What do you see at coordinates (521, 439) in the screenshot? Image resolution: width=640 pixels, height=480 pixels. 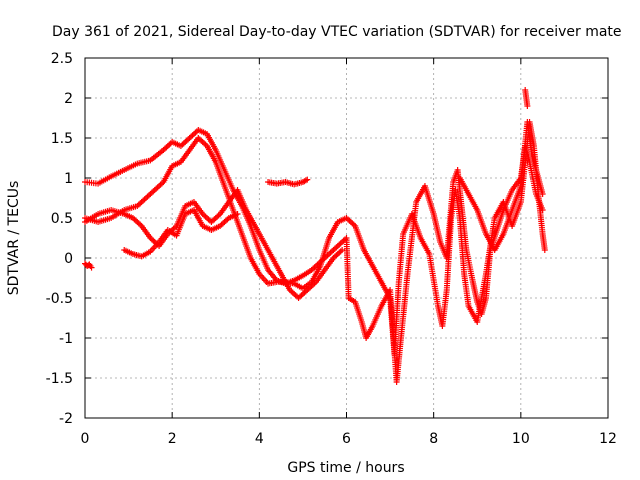 I see `x-tick-label: 10` at bounding box center [521, 439].